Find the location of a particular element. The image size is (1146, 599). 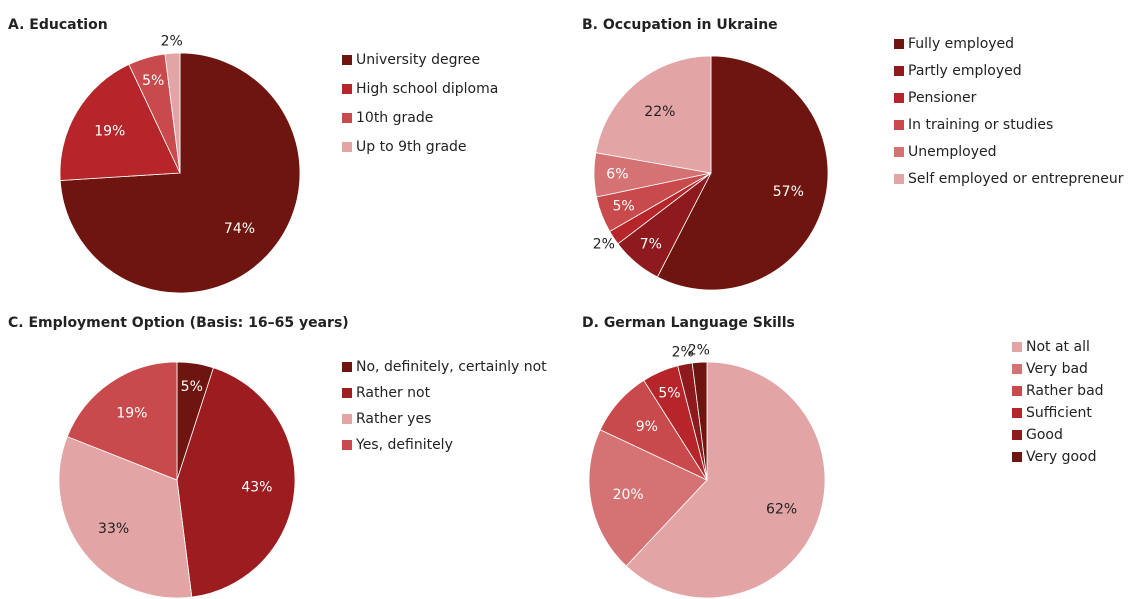

data-label: 74% is located at coordinates (239, 229).